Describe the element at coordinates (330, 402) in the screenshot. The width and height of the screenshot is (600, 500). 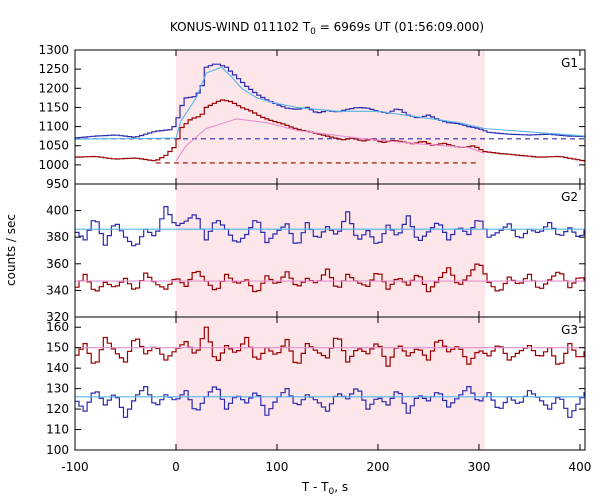
I see `series-blue-g3` at that location.